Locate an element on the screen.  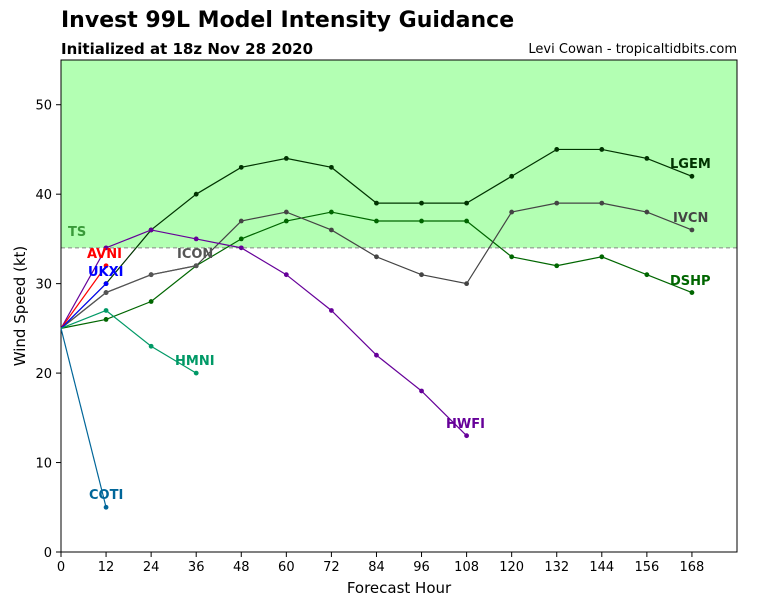
y-tick-label: 50 is located at coordinates (43, 106).